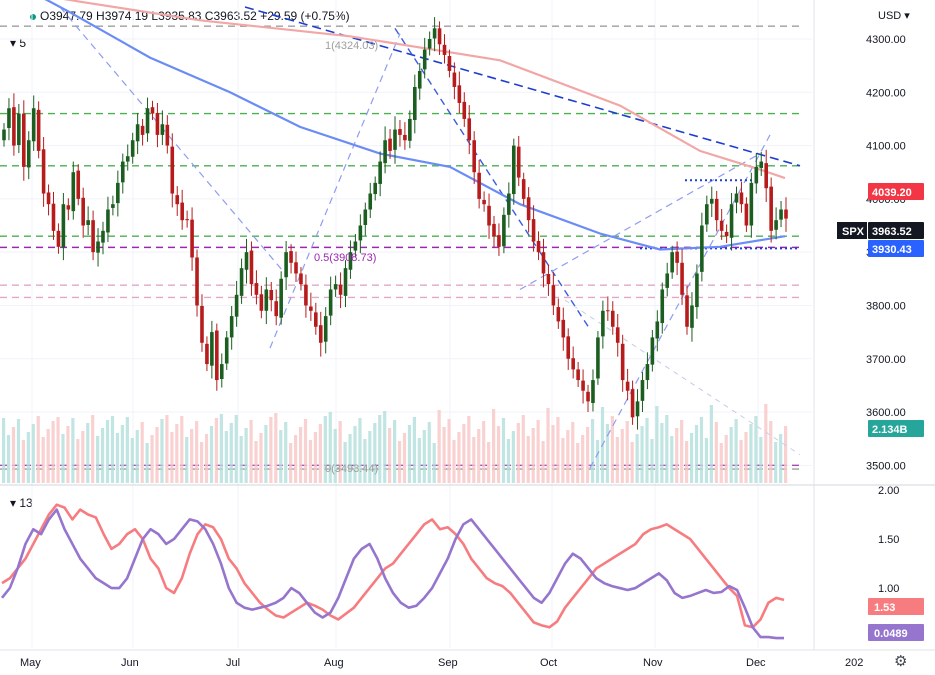 Image resolution: width=935 pixels, height=675 pixels. What do you see at coordinates (21, 503) in the screenshot?
I see `indicator-interval-label: ▾ 13` at bounding box center [21, 503].